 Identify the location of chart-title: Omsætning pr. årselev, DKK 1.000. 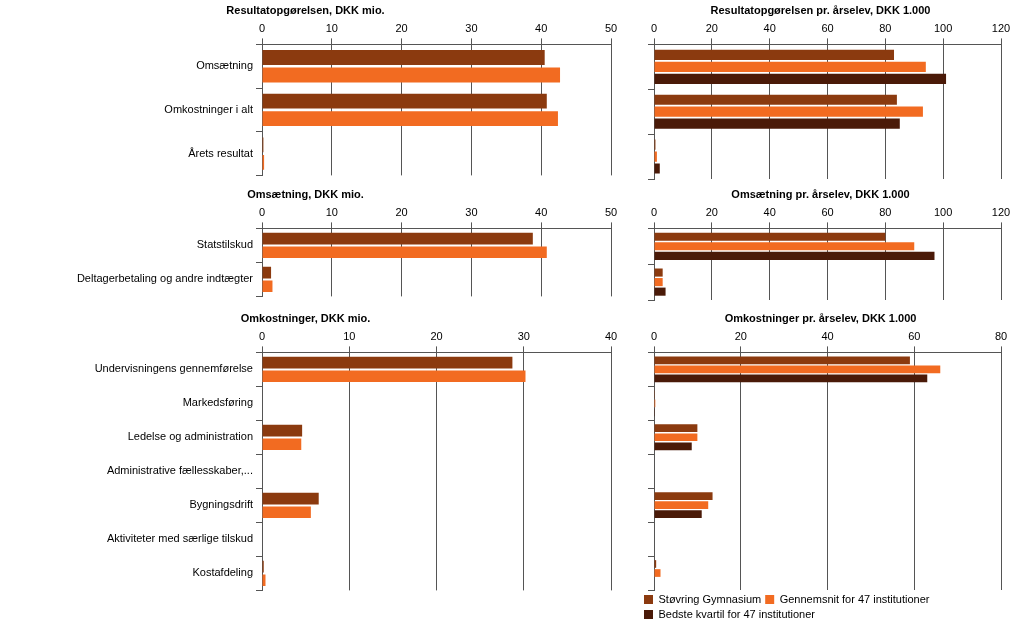
(820, 193).